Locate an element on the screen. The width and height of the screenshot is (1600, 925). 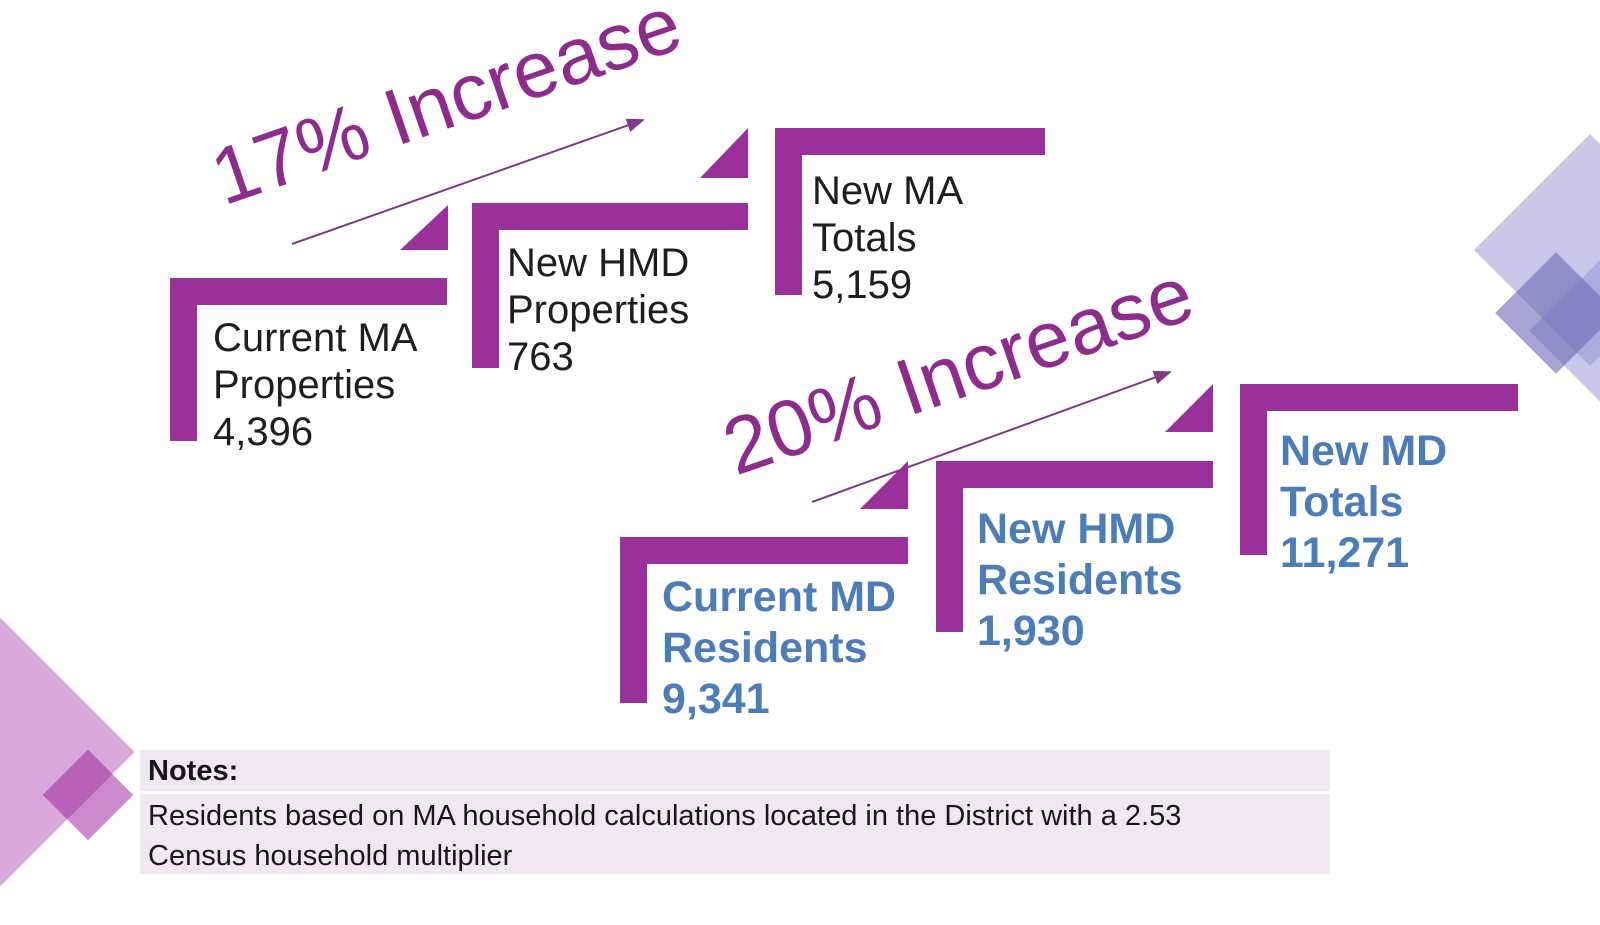
step-value: 4,396 is located at coordinates (263, 432).